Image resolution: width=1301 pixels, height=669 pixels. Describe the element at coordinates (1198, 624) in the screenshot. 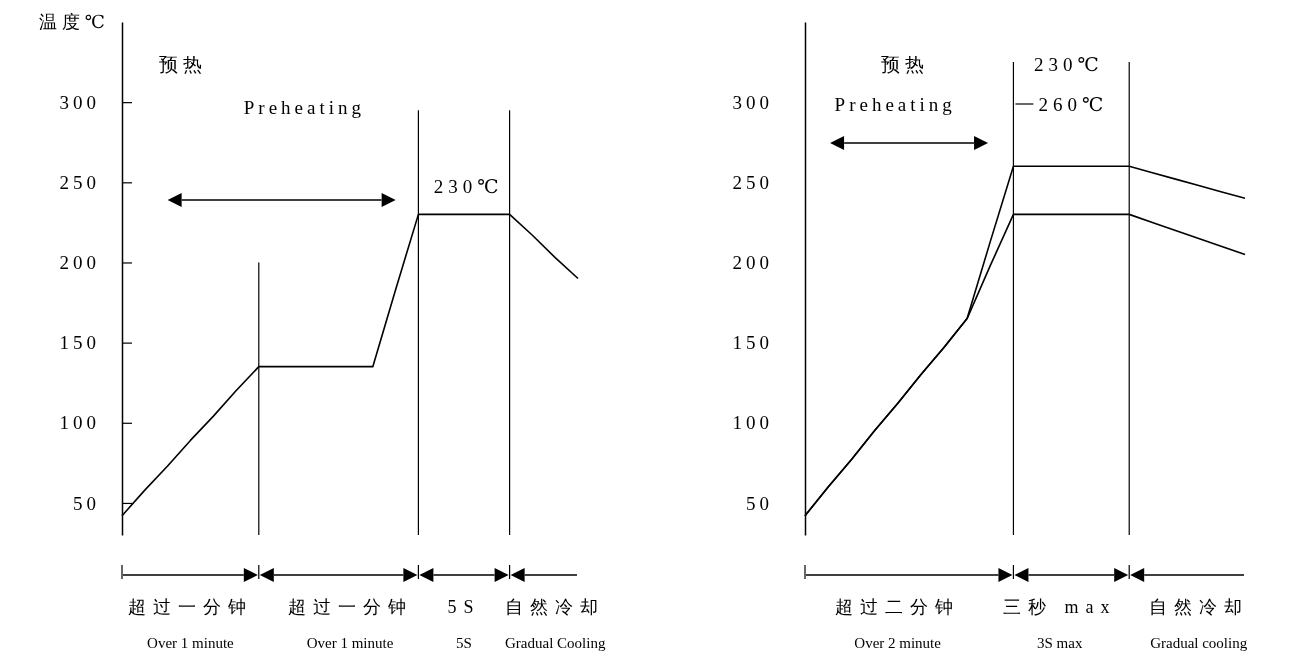

I see `x-tick-label: 自然冷却 Gradual cooling` at that location.